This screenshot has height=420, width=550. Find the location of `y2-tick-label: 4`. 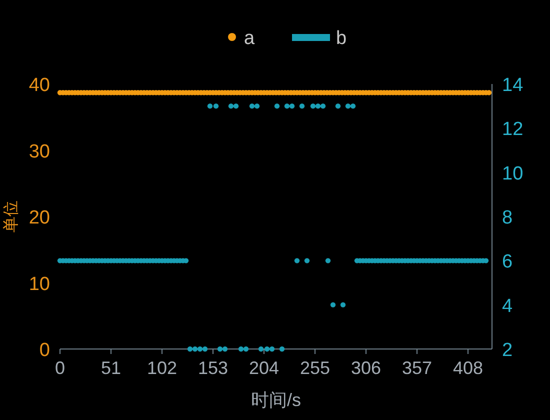

y2-tick-label: 4 is located at coordinates (507, 306).